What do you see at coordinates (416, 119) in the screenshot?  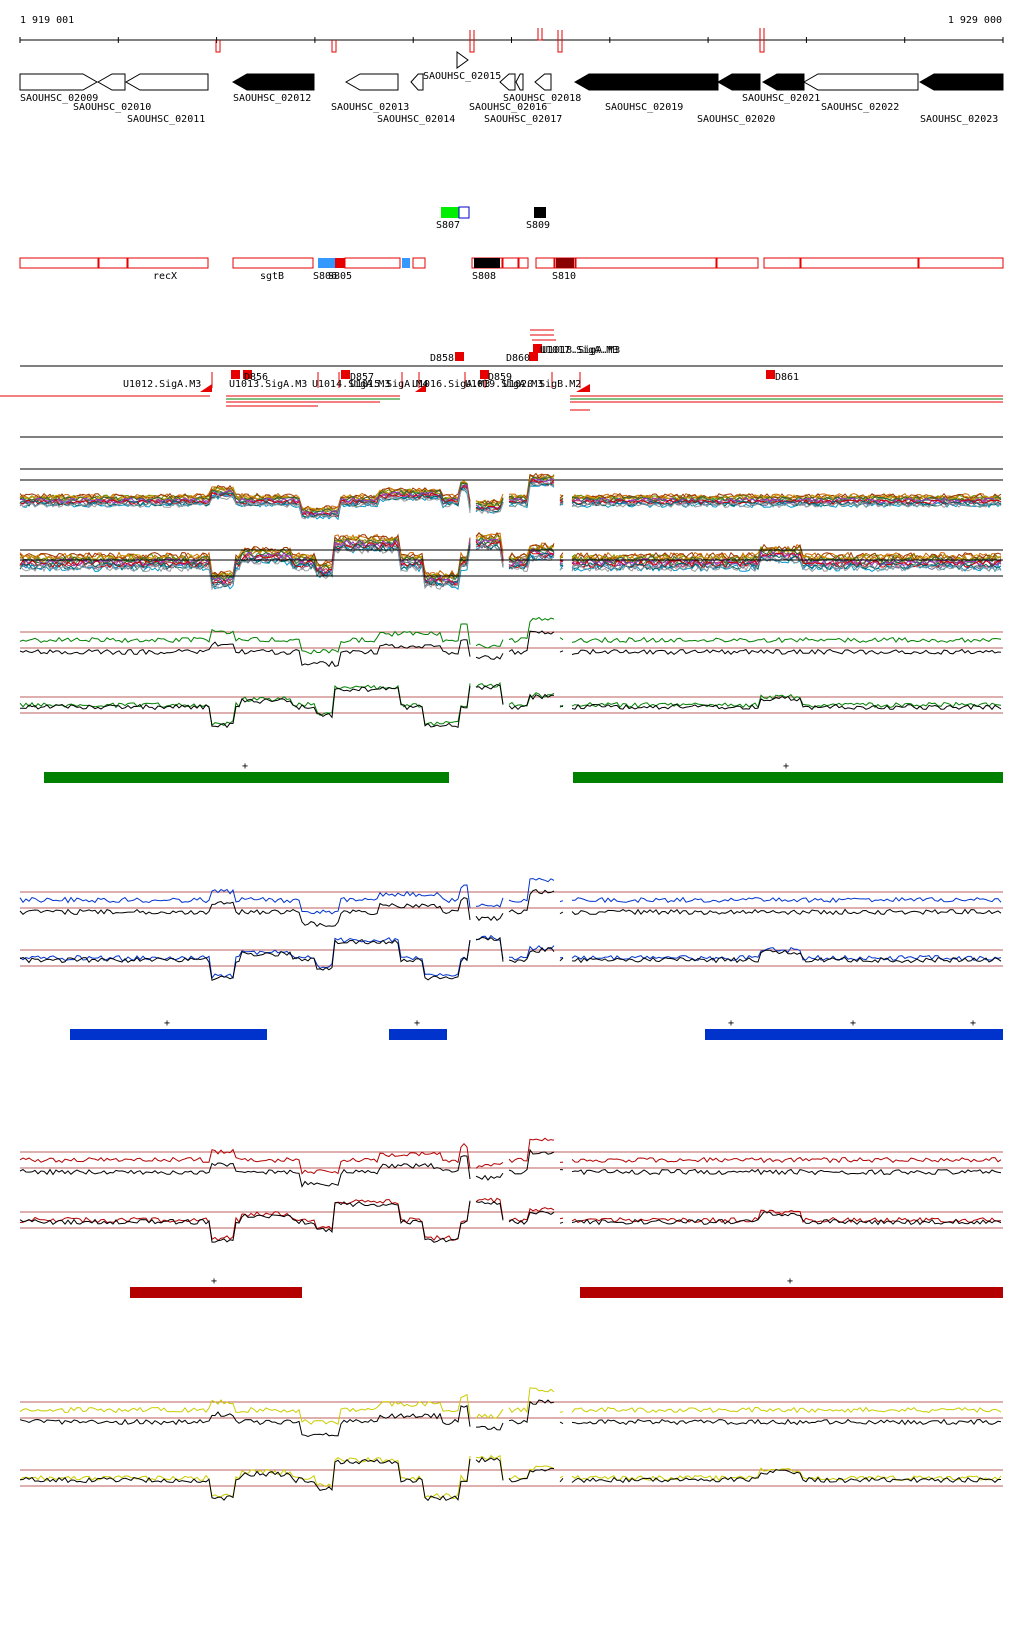 I see `gene-label: SAOUHSC_02014` at bounding box center [416, 119].